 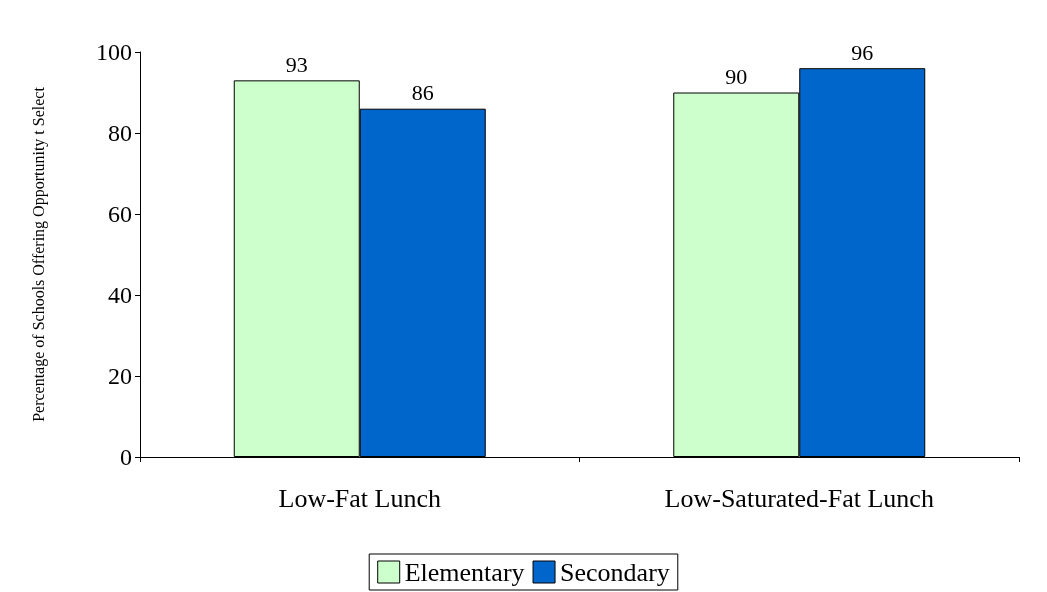 What do you see at coordinates (862, 52) in the screenshot?
I see `data-label: 96` at bounding box center [862, 52].